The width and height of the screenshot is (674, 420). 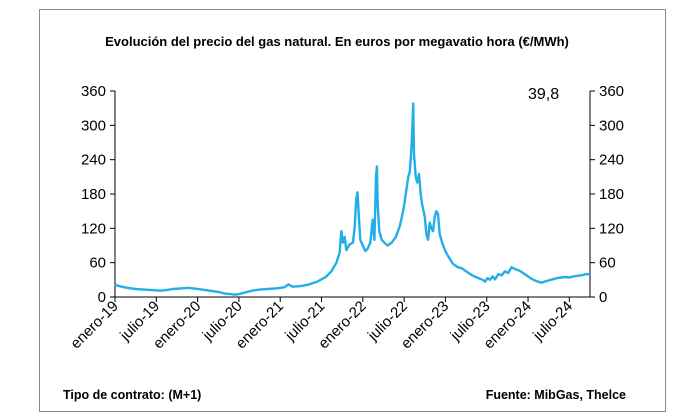 I want to click on y-tick-label-left: 120, so click(x=93, y=228).